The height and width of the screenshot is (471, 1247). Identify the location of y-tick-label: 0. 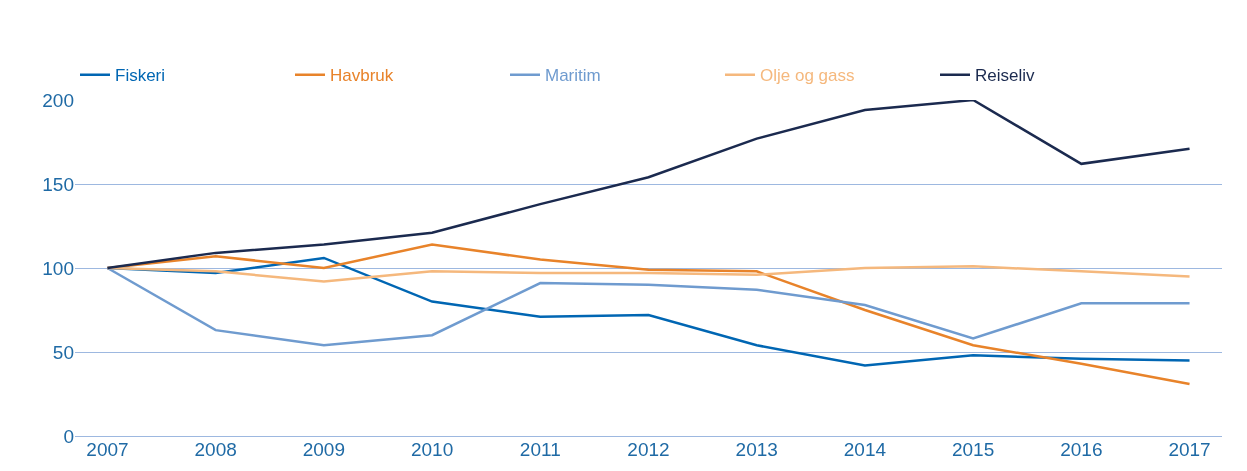
(68, 436).